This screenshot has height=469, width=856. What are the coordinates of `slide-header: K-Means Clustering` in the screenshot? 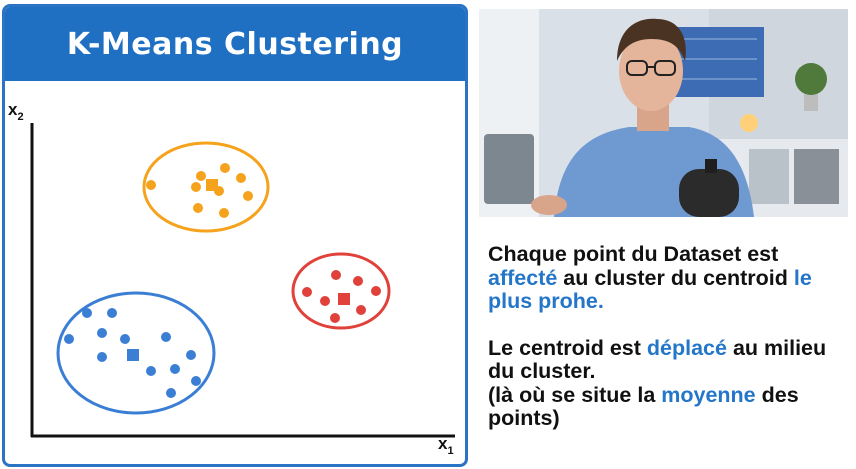 It's located at (235, 42).